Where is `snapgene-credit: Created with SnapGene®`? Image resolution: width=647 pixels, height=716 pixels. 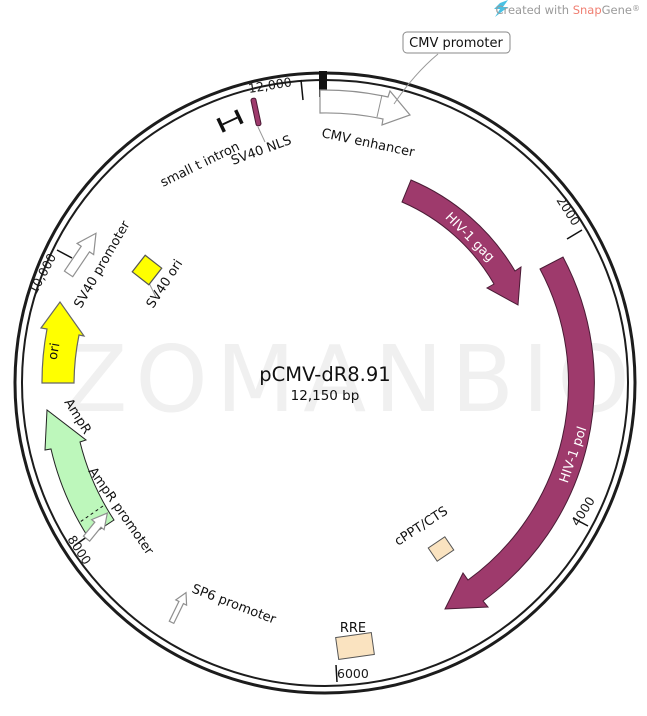
snapgene-credit: Created with SnapGene® is located at coordinates (567, 10).